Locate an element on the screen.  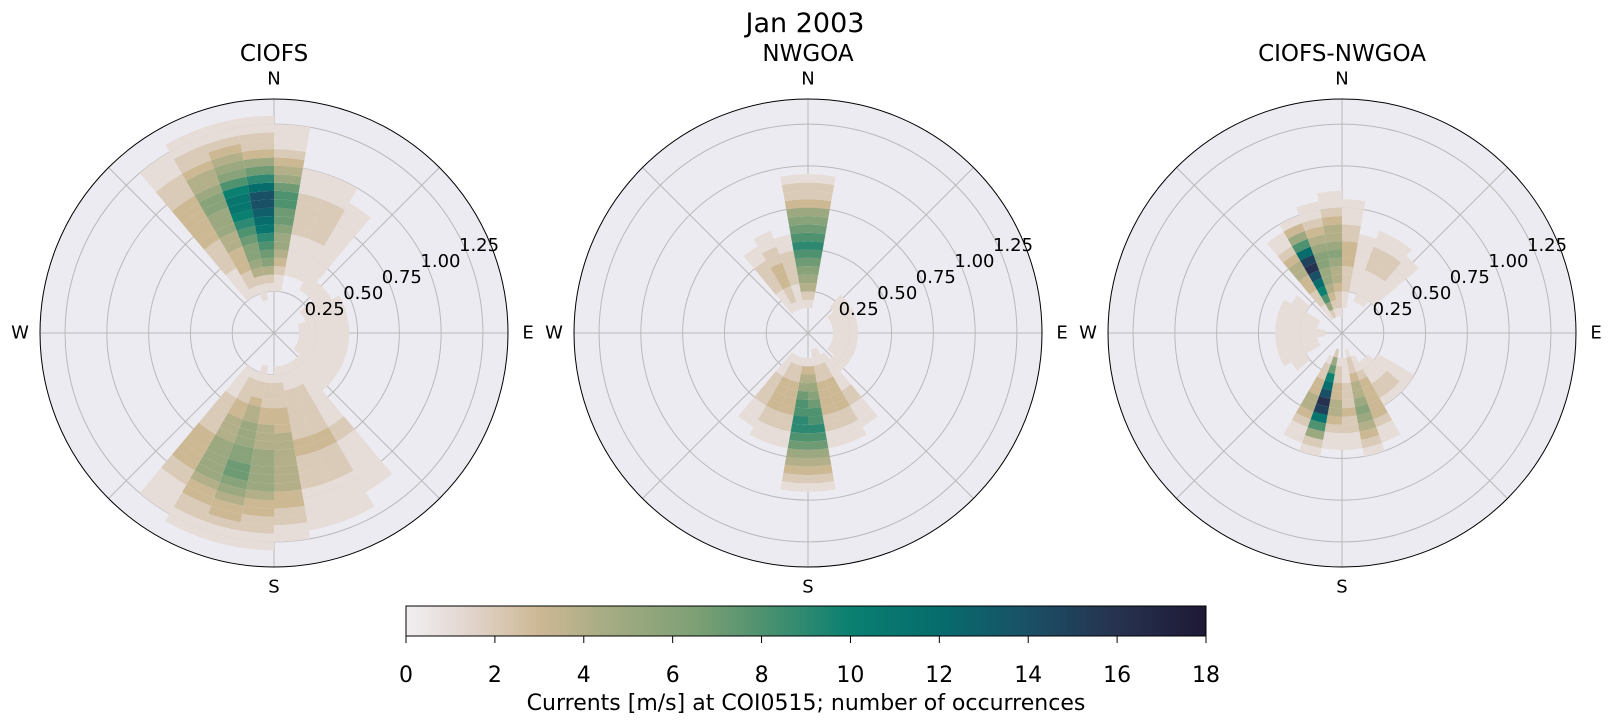
panel-title: NWGOA is located at coordinates (807, 54).